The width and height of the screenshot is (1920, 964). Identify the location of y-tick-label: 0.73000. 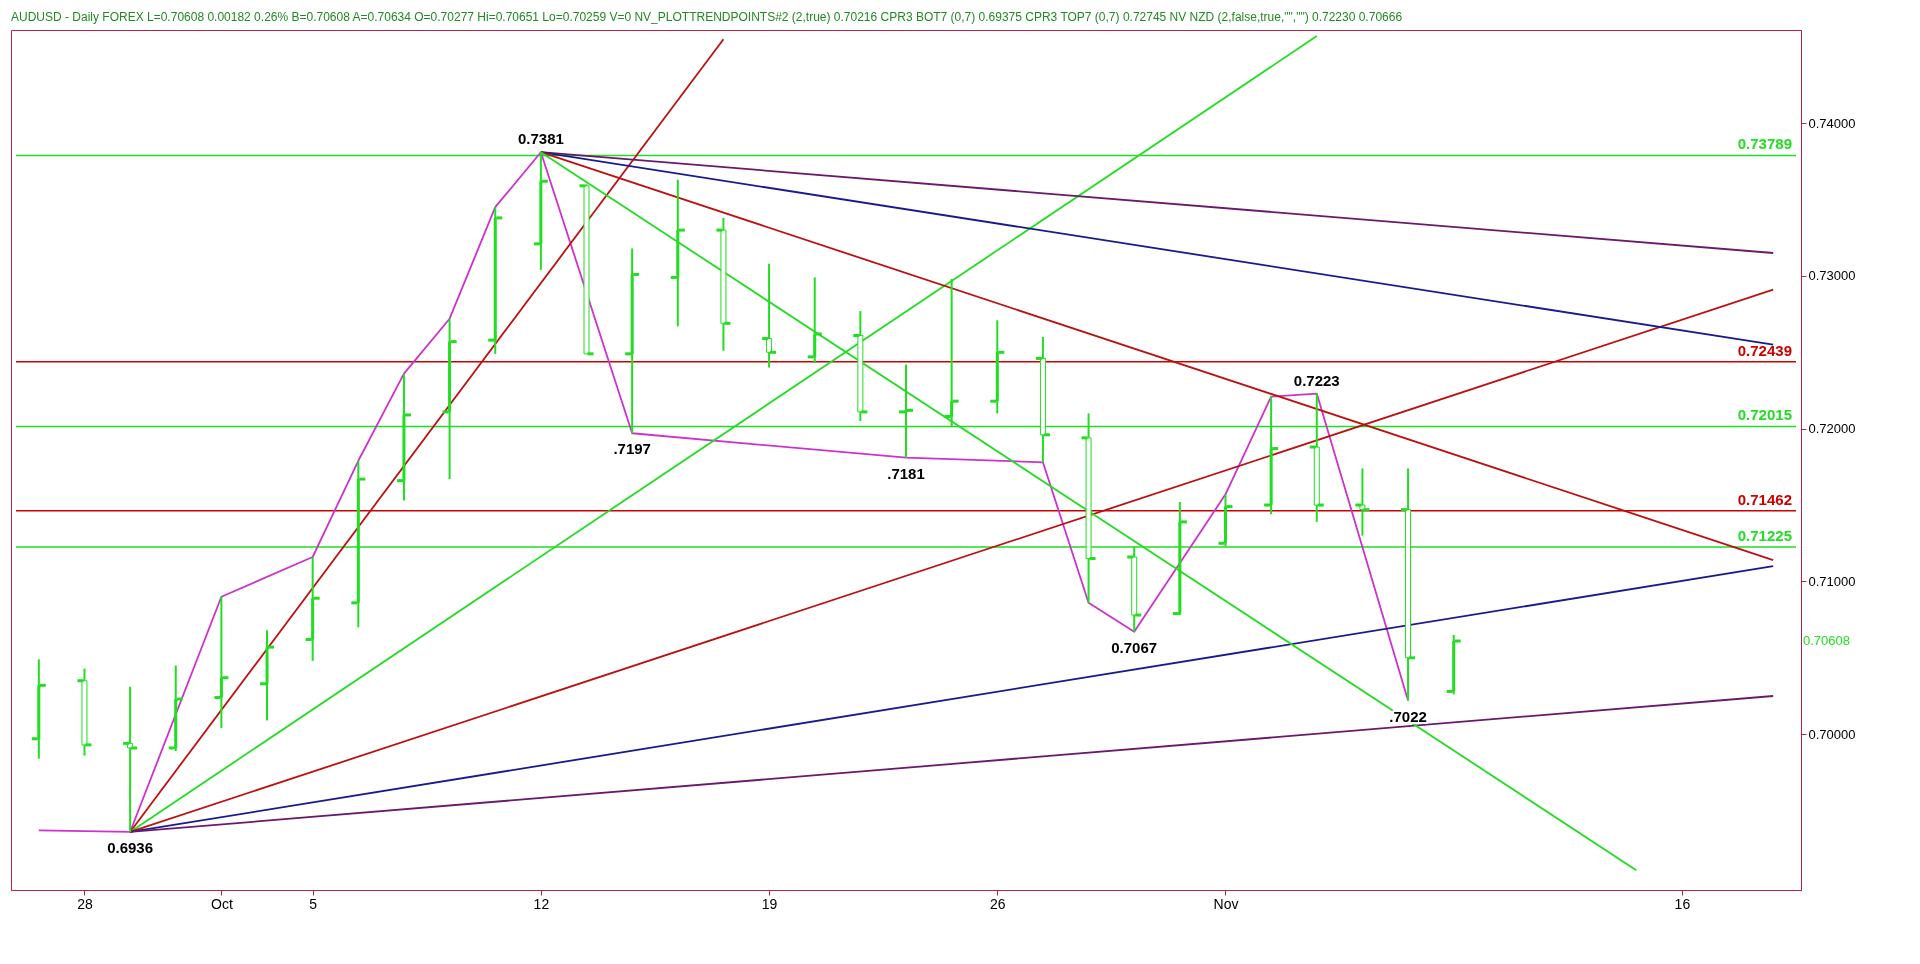
(1832, 276).